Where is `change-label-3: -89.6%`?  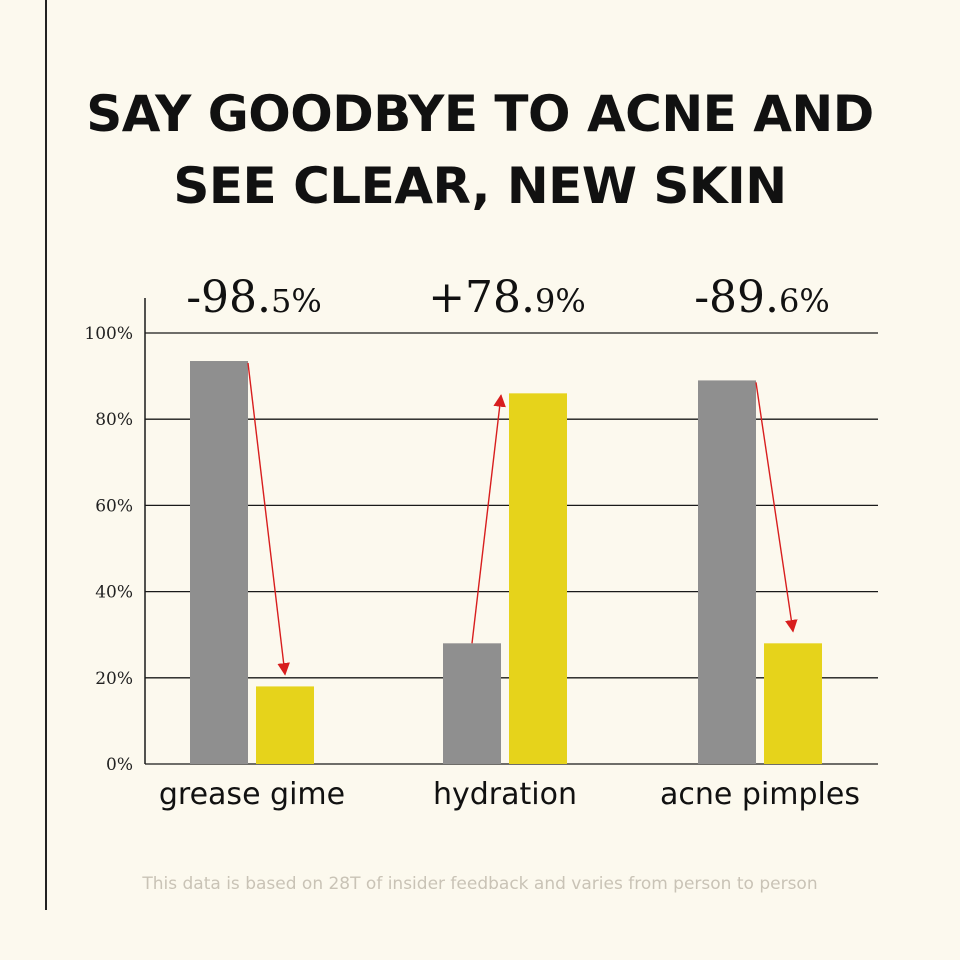 change-label-3: -89.6% is located at coordinates (762, 297).